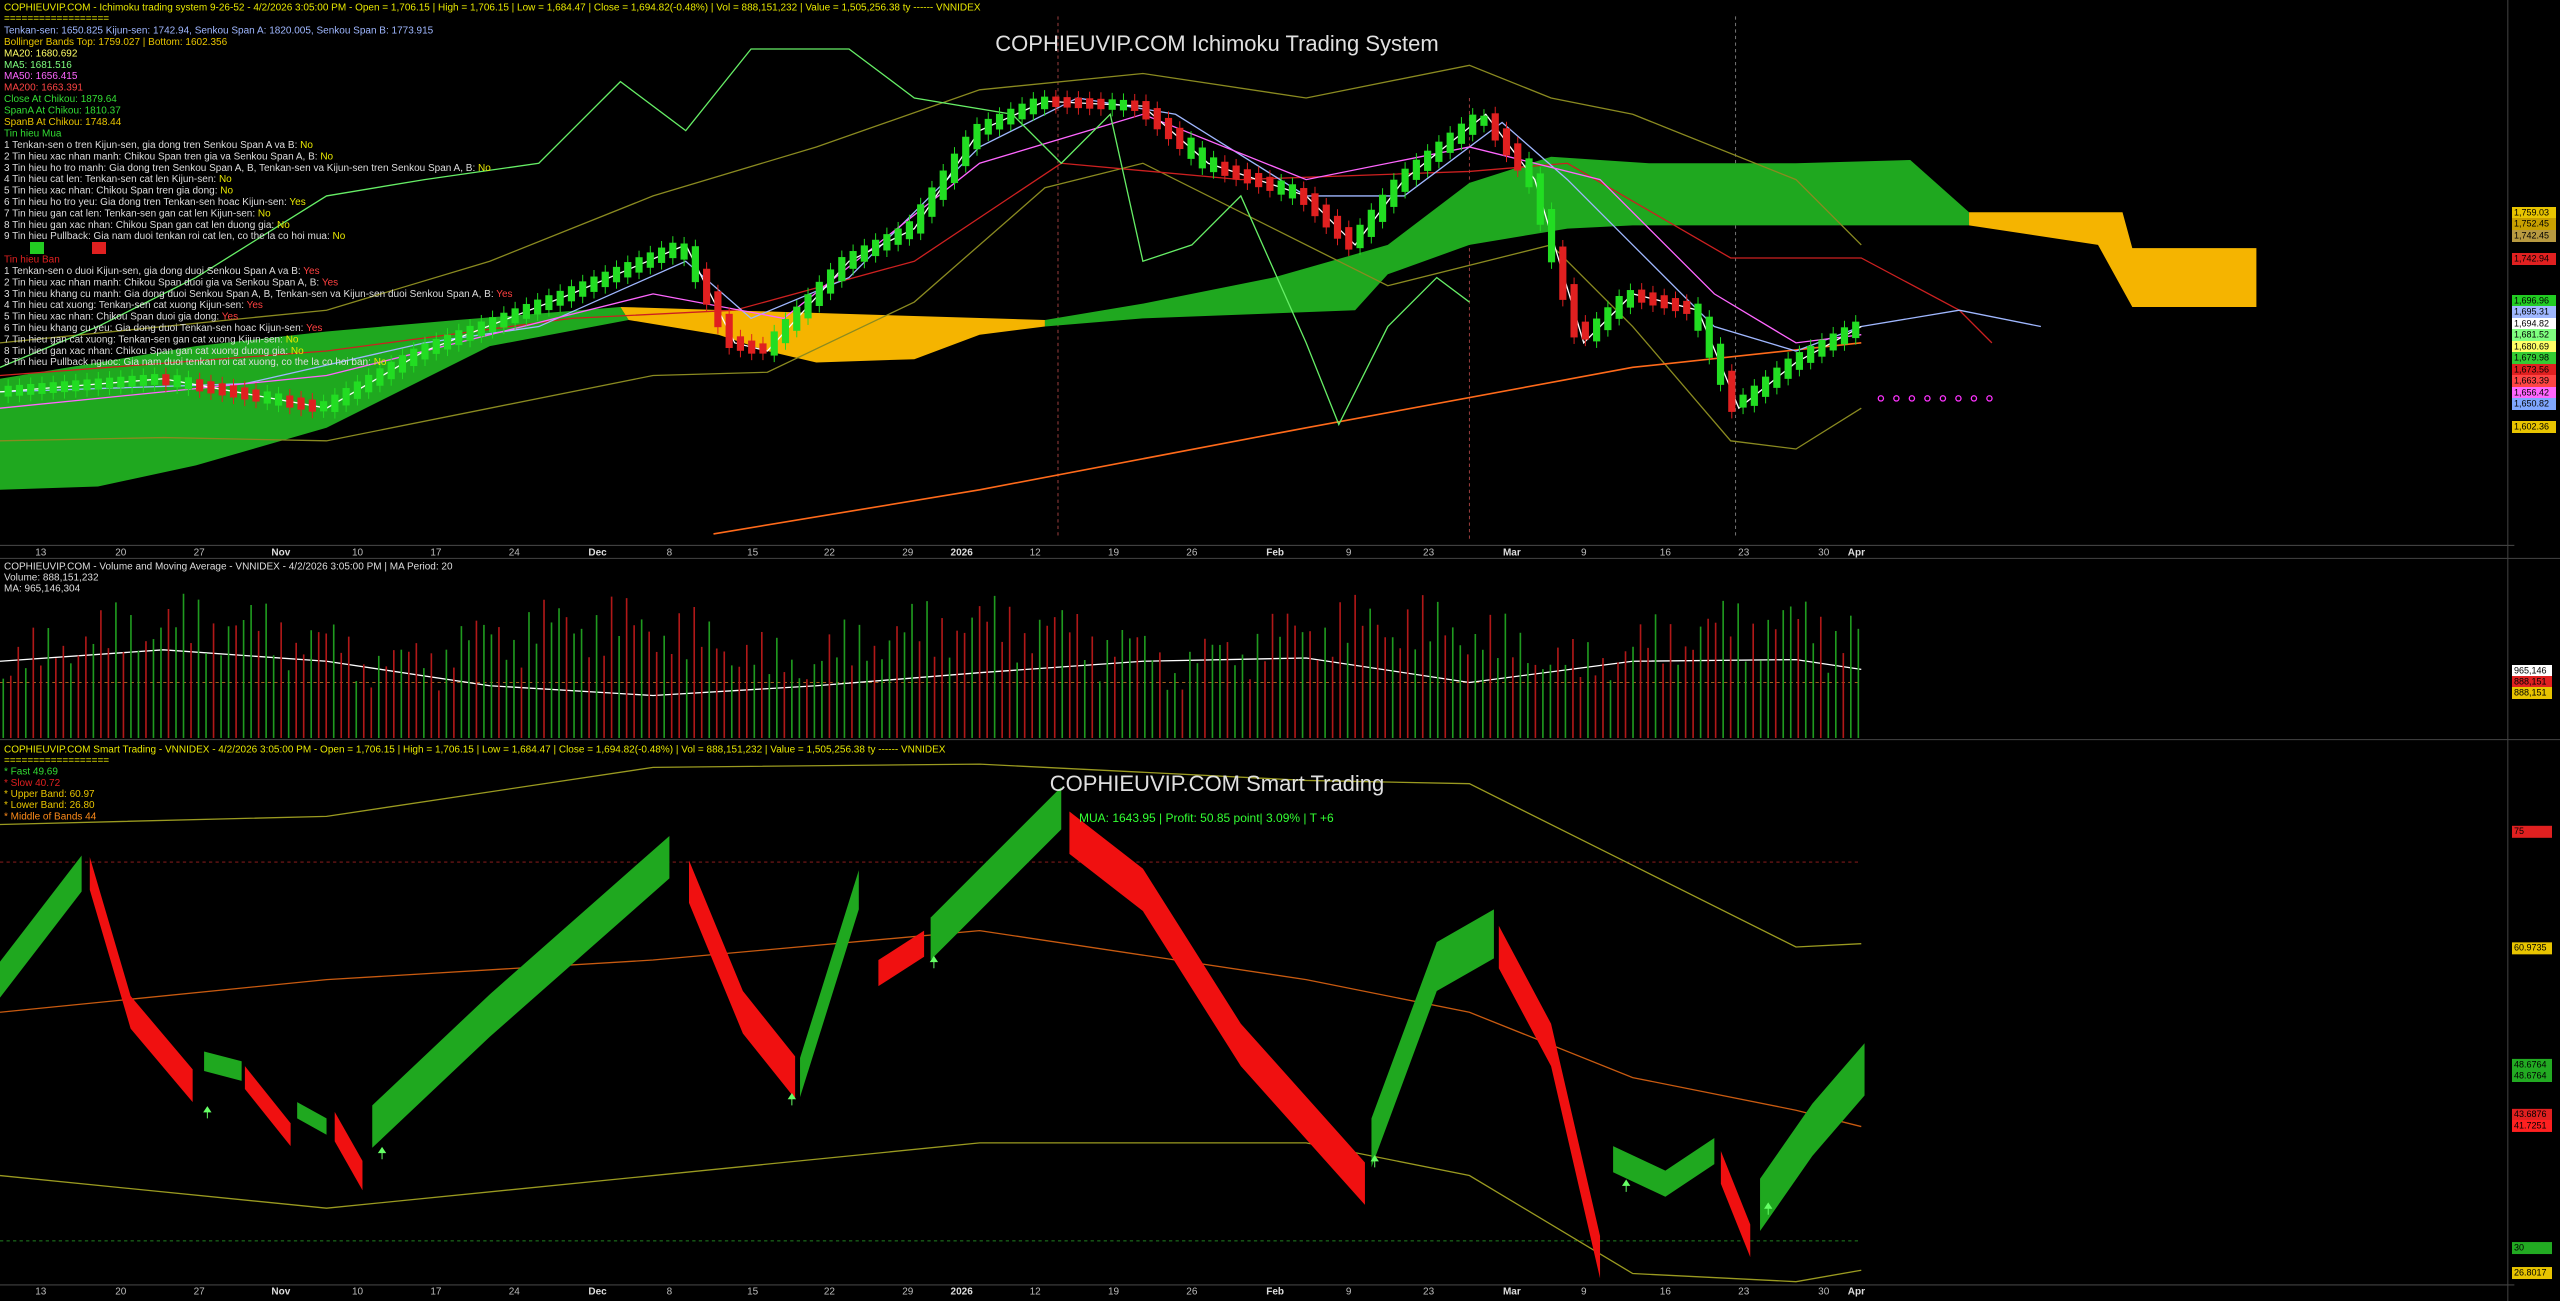  What do you see at coordinates (1666, 1292) in the screenshot?
I see `date-label: 16` at bounding box center [1666, 1292].